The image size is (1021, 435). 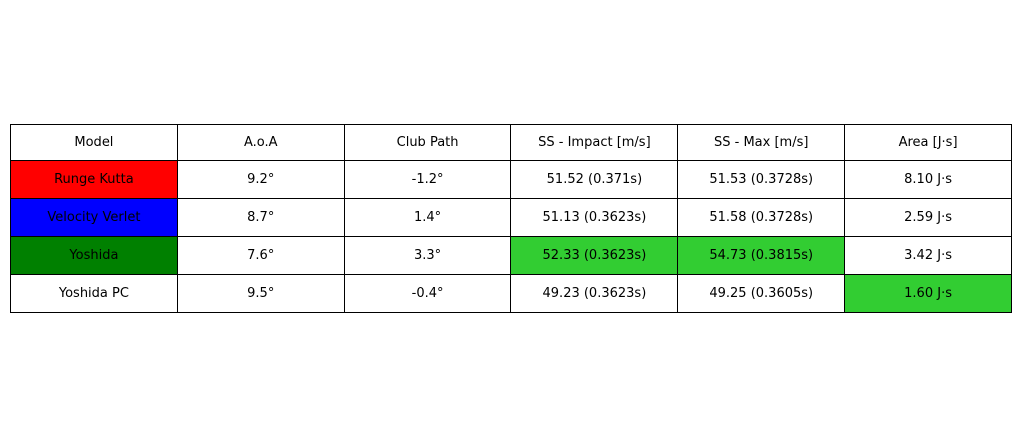 I want to click on column-header: SS - Impact [m/s], so click(x=594, y=142).